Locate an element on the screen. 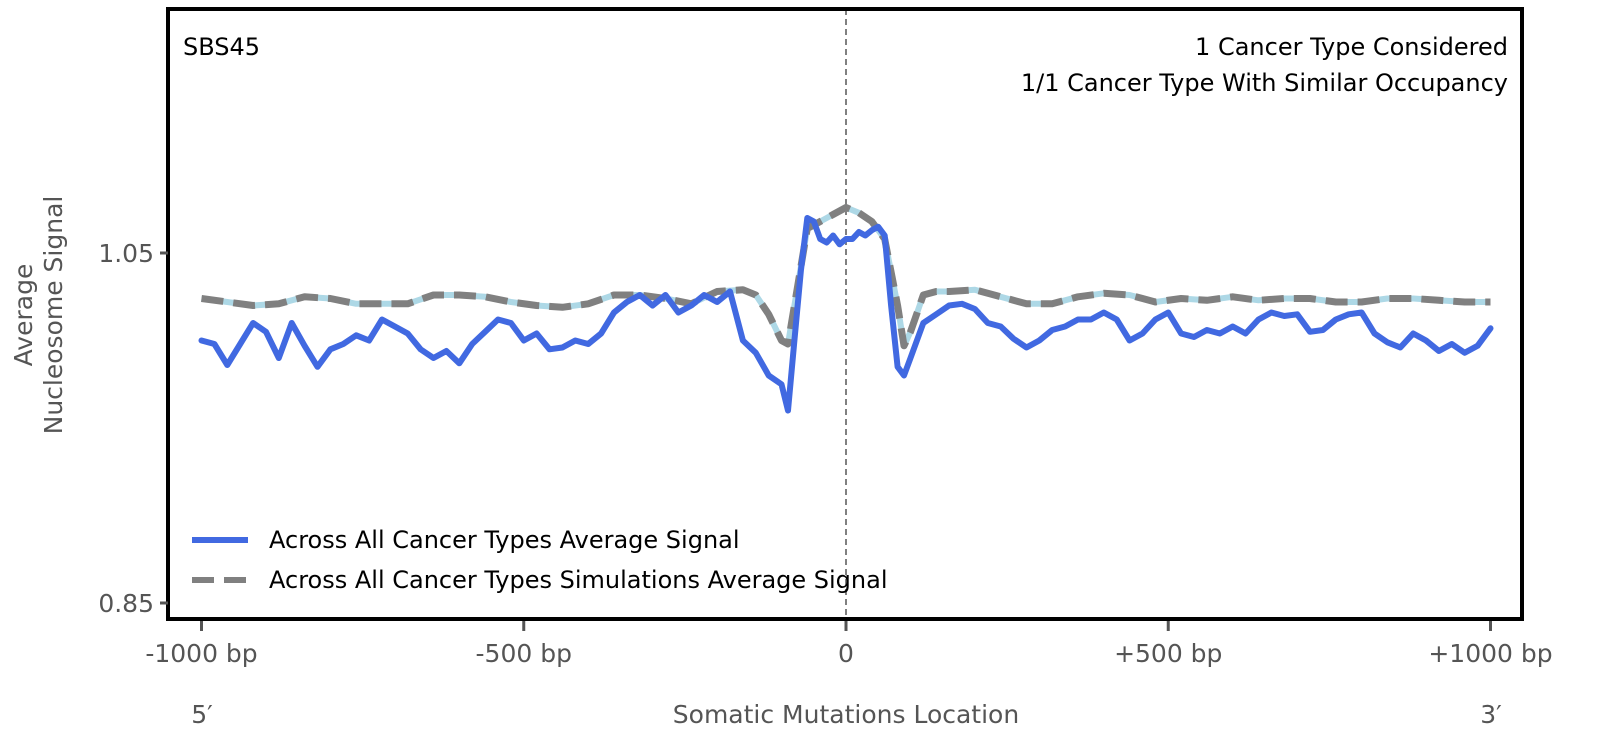 This screenshot has height=756, width=1603. annotation-similar-occupancy: 1/1 Cancer Type With Similar Occupancy is located at coordinates (1264, 83).